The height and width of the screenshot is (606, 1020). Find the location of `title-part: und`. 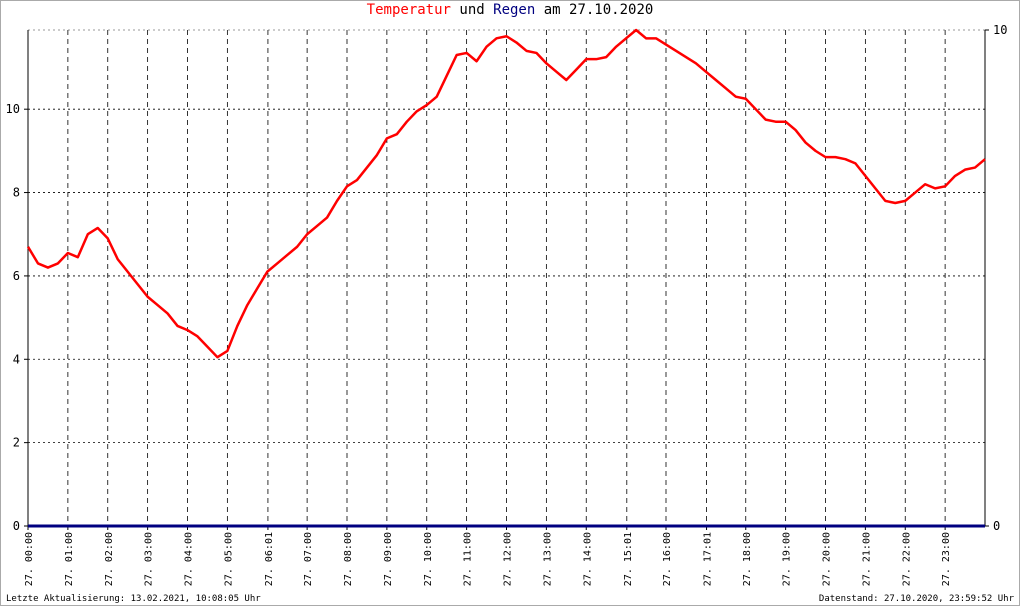

title-part: und is located at coordinates (471, 10).